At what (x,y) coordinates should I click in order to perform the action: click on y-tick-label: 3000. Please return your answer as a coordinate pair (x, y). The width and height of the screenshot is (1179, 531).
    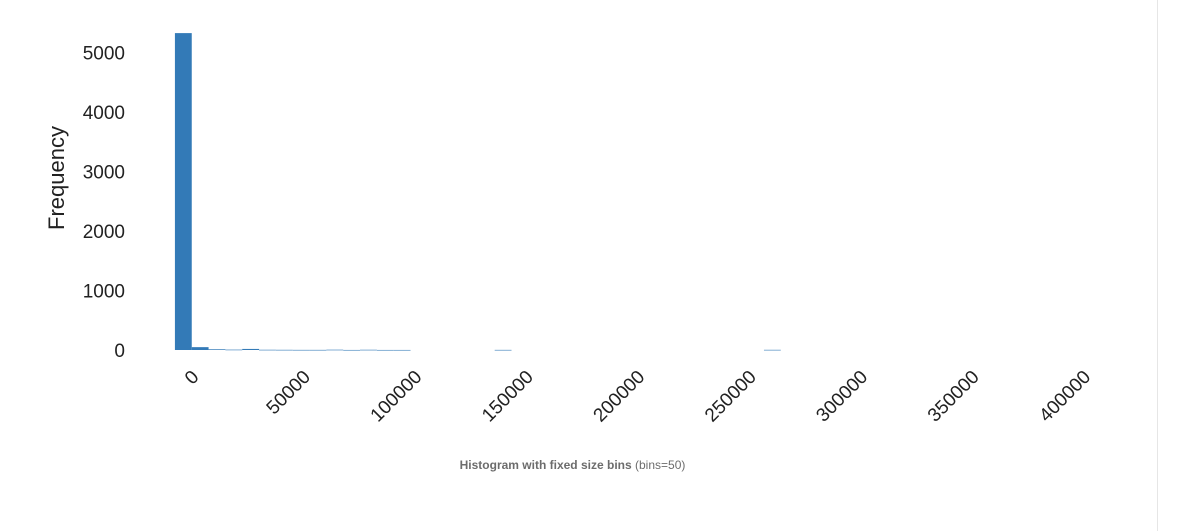
    Looking at the image, I should click on (104, 173).